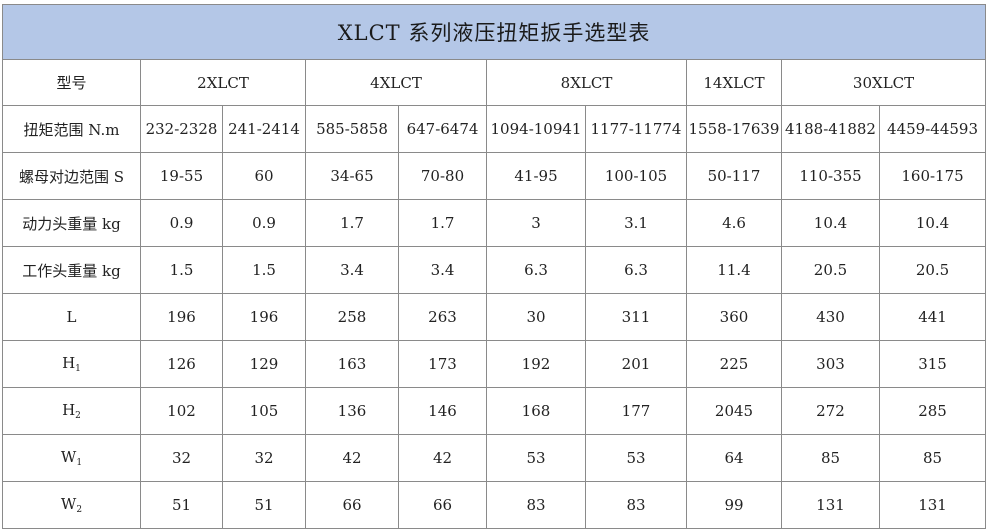 Image resolution: width=989 pixels, height=529 pixels. Describe the element at coordinates (442, 364) in the screenshot. I see `table-cell: 173` at that location.